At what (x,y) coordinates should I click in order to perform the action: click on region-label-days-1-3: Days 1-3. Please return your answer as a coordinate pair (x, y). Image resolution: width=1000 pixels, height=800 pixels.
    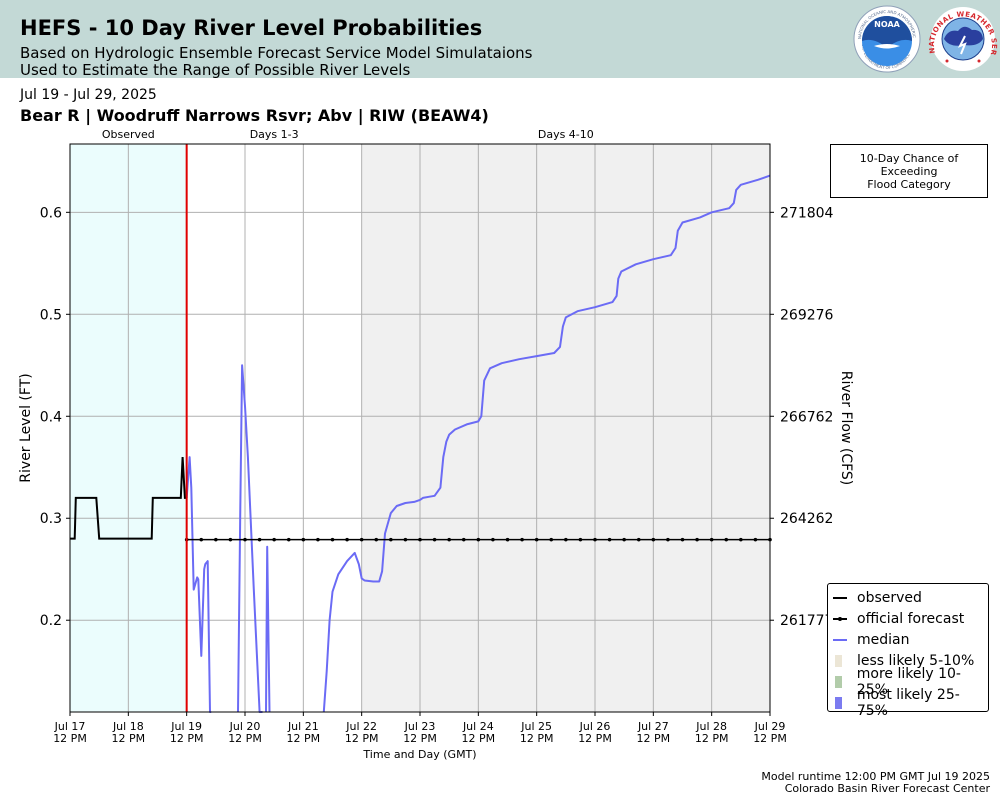
    Looking at the image, I should click on (274, 134).